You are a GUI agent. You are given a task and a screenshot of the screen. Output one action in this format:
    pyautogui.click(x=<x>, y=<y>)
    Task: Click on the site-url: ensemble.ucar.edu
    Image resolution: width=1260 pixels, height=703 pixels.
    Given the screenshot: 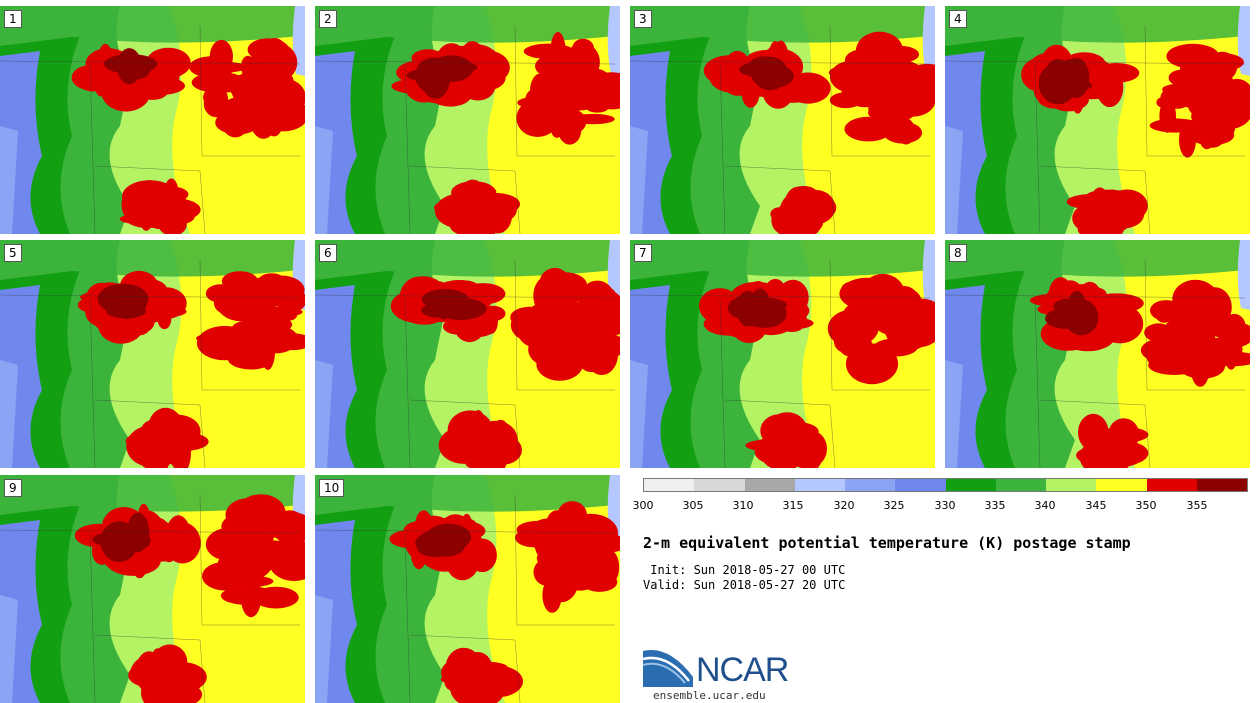 What is the action you would take?
    pyautogui.click(x=709, y=695)
    